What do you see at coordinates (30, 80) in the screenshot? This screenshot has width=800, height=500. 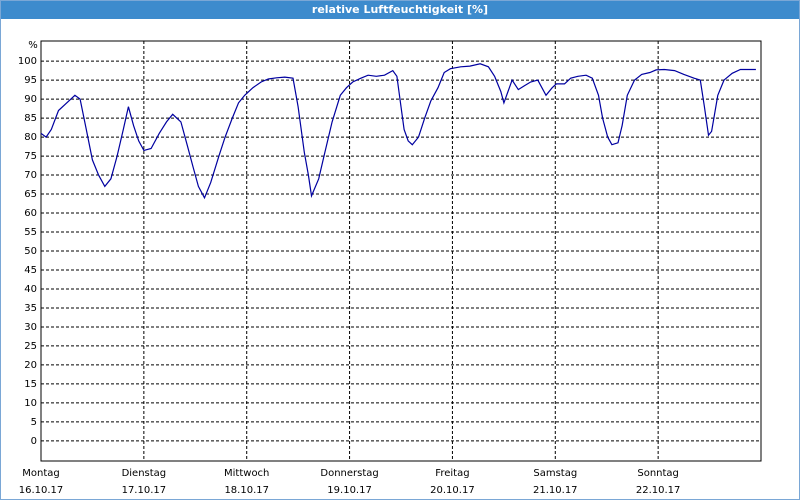 I see `y-tick-label: 95` at bounding box center [30, 80].